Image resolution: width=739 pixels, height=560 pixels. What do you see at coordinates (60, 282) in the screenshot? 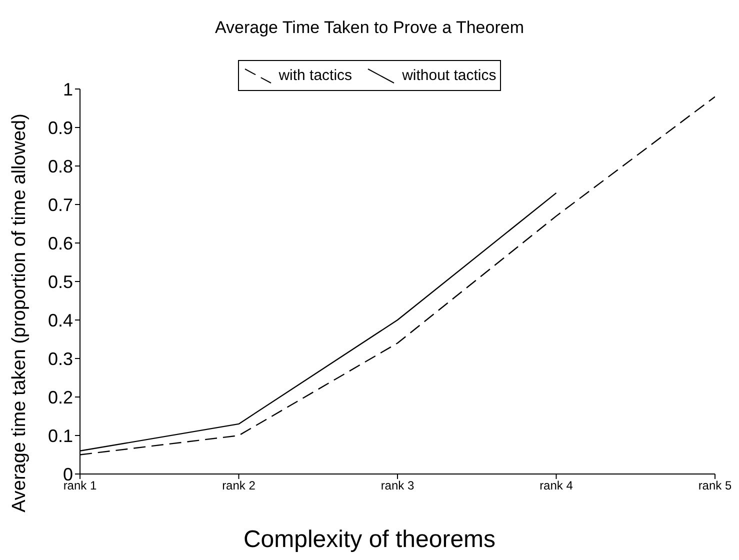
I see `y-tick-label: 0.5` at bounding box center [60, 282].